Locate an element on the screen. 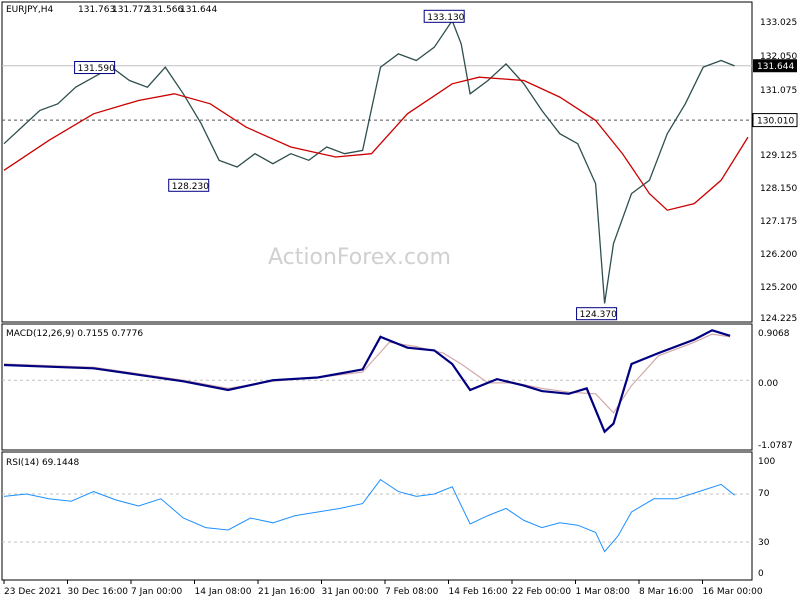 The image size is (800, 600). price-y-tick: 125.200 is located at coordinates (778, 288).